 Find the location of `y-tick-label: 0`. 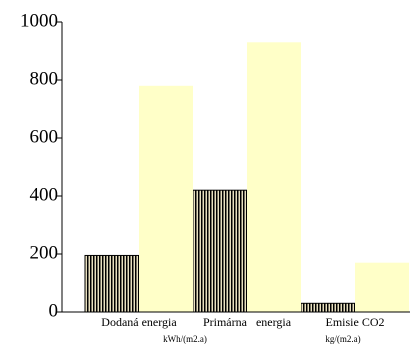

y-tick-label: 0 is located at coordinates (54, 310).